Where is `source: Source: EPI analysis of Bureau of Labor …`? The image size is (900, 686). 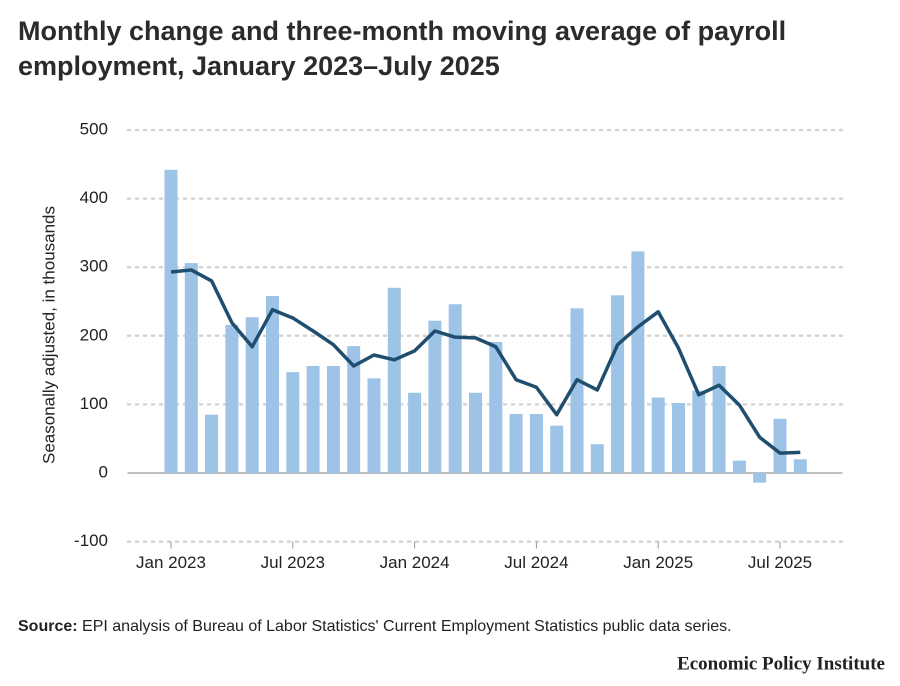 source: Source: EPI analysis of Bureau of Labor … is located at coordinates (375, 626).